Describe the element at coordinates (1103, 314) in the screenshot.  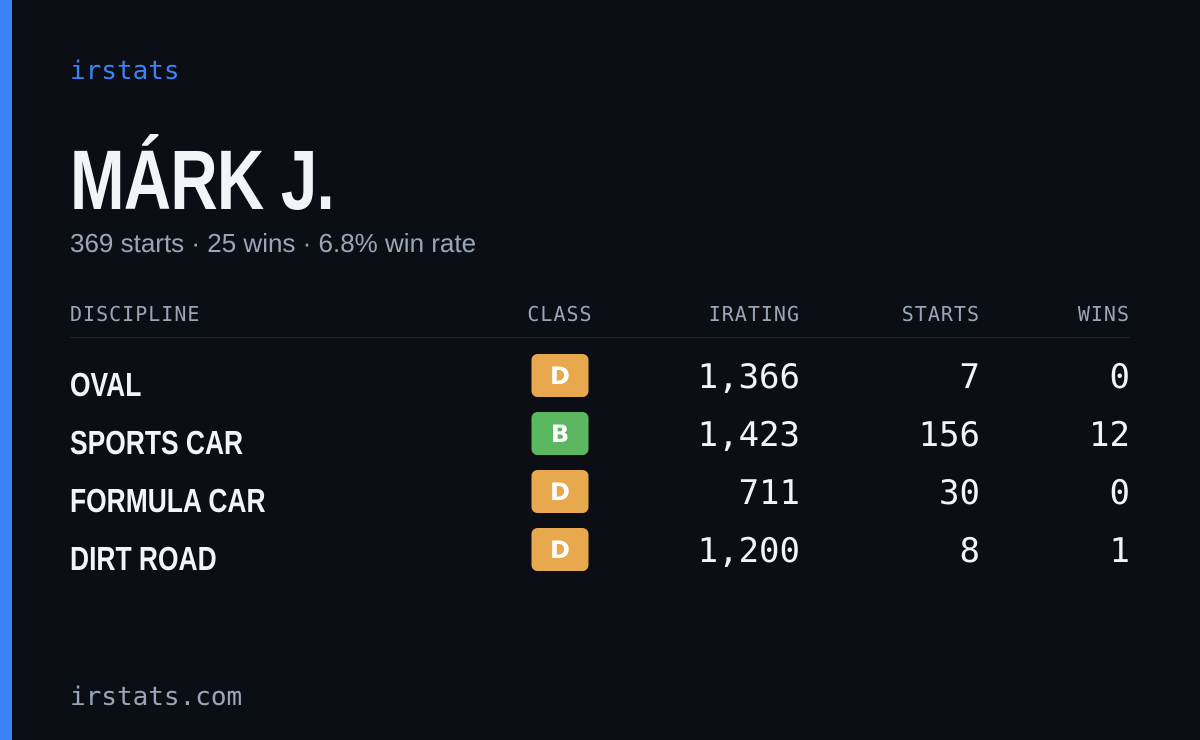
I see `column-header: WINS` at that location.